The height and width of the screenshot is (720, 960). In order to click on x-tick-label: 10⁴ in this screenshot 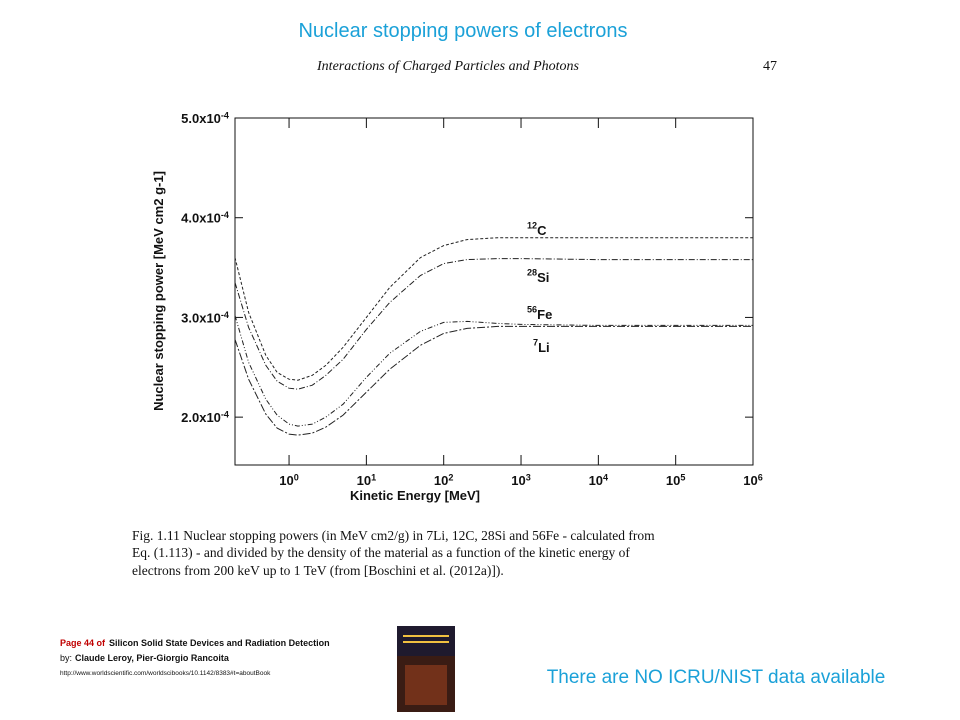, I will do `click(599, 480)`.